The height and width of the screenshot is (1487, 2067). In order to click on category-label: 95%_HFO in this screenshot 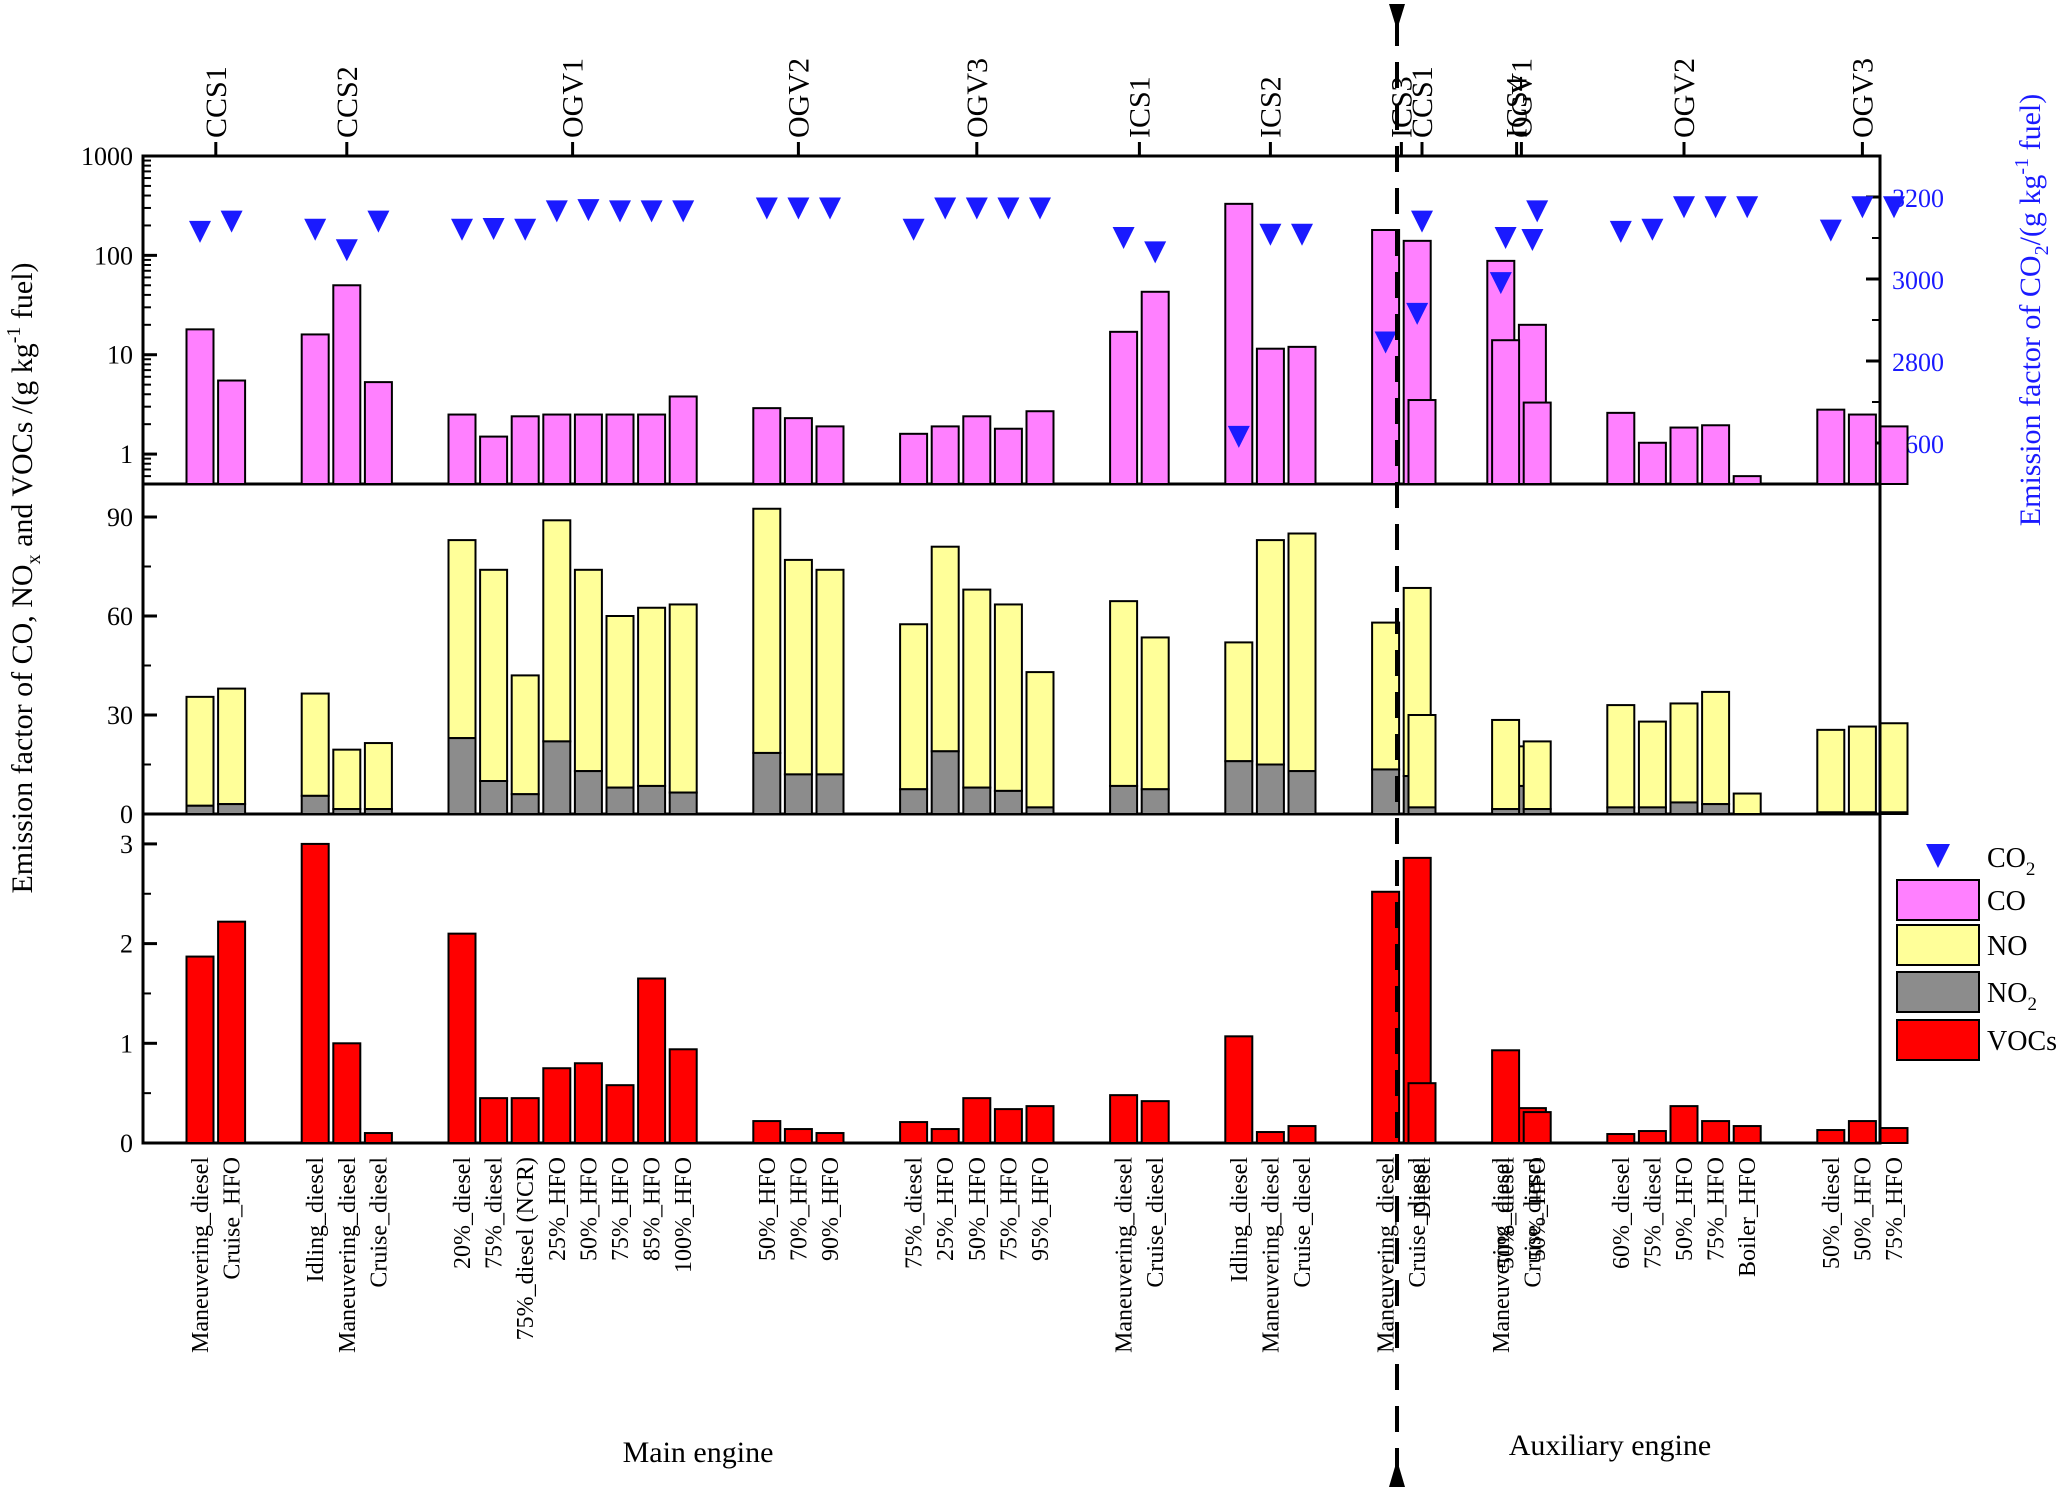, I will do `click(1041, 1209)`.